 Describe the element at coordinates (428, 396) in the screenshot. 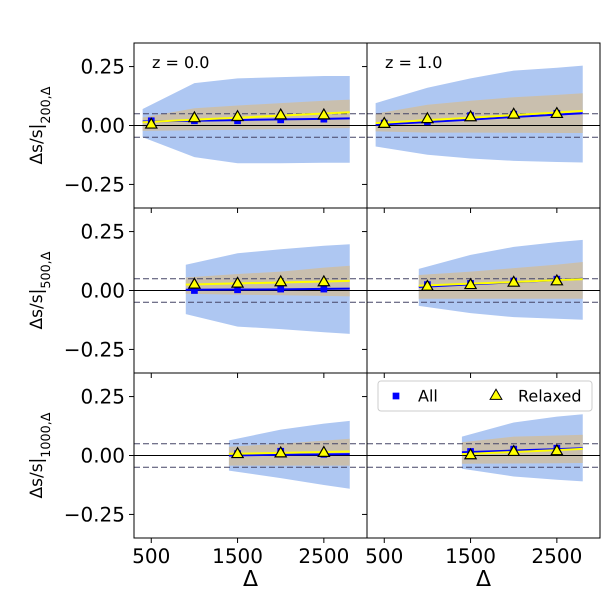

I see `legend-label: All` at that location.